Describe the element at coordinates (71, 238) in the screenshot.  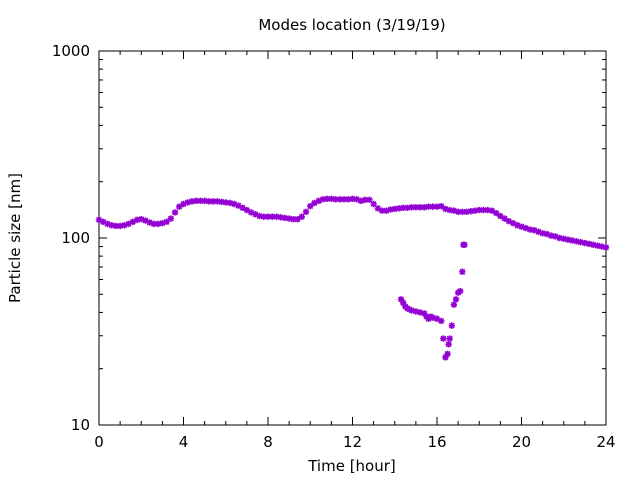
I see `y-tick-labels: 10 100 1000` at that location.